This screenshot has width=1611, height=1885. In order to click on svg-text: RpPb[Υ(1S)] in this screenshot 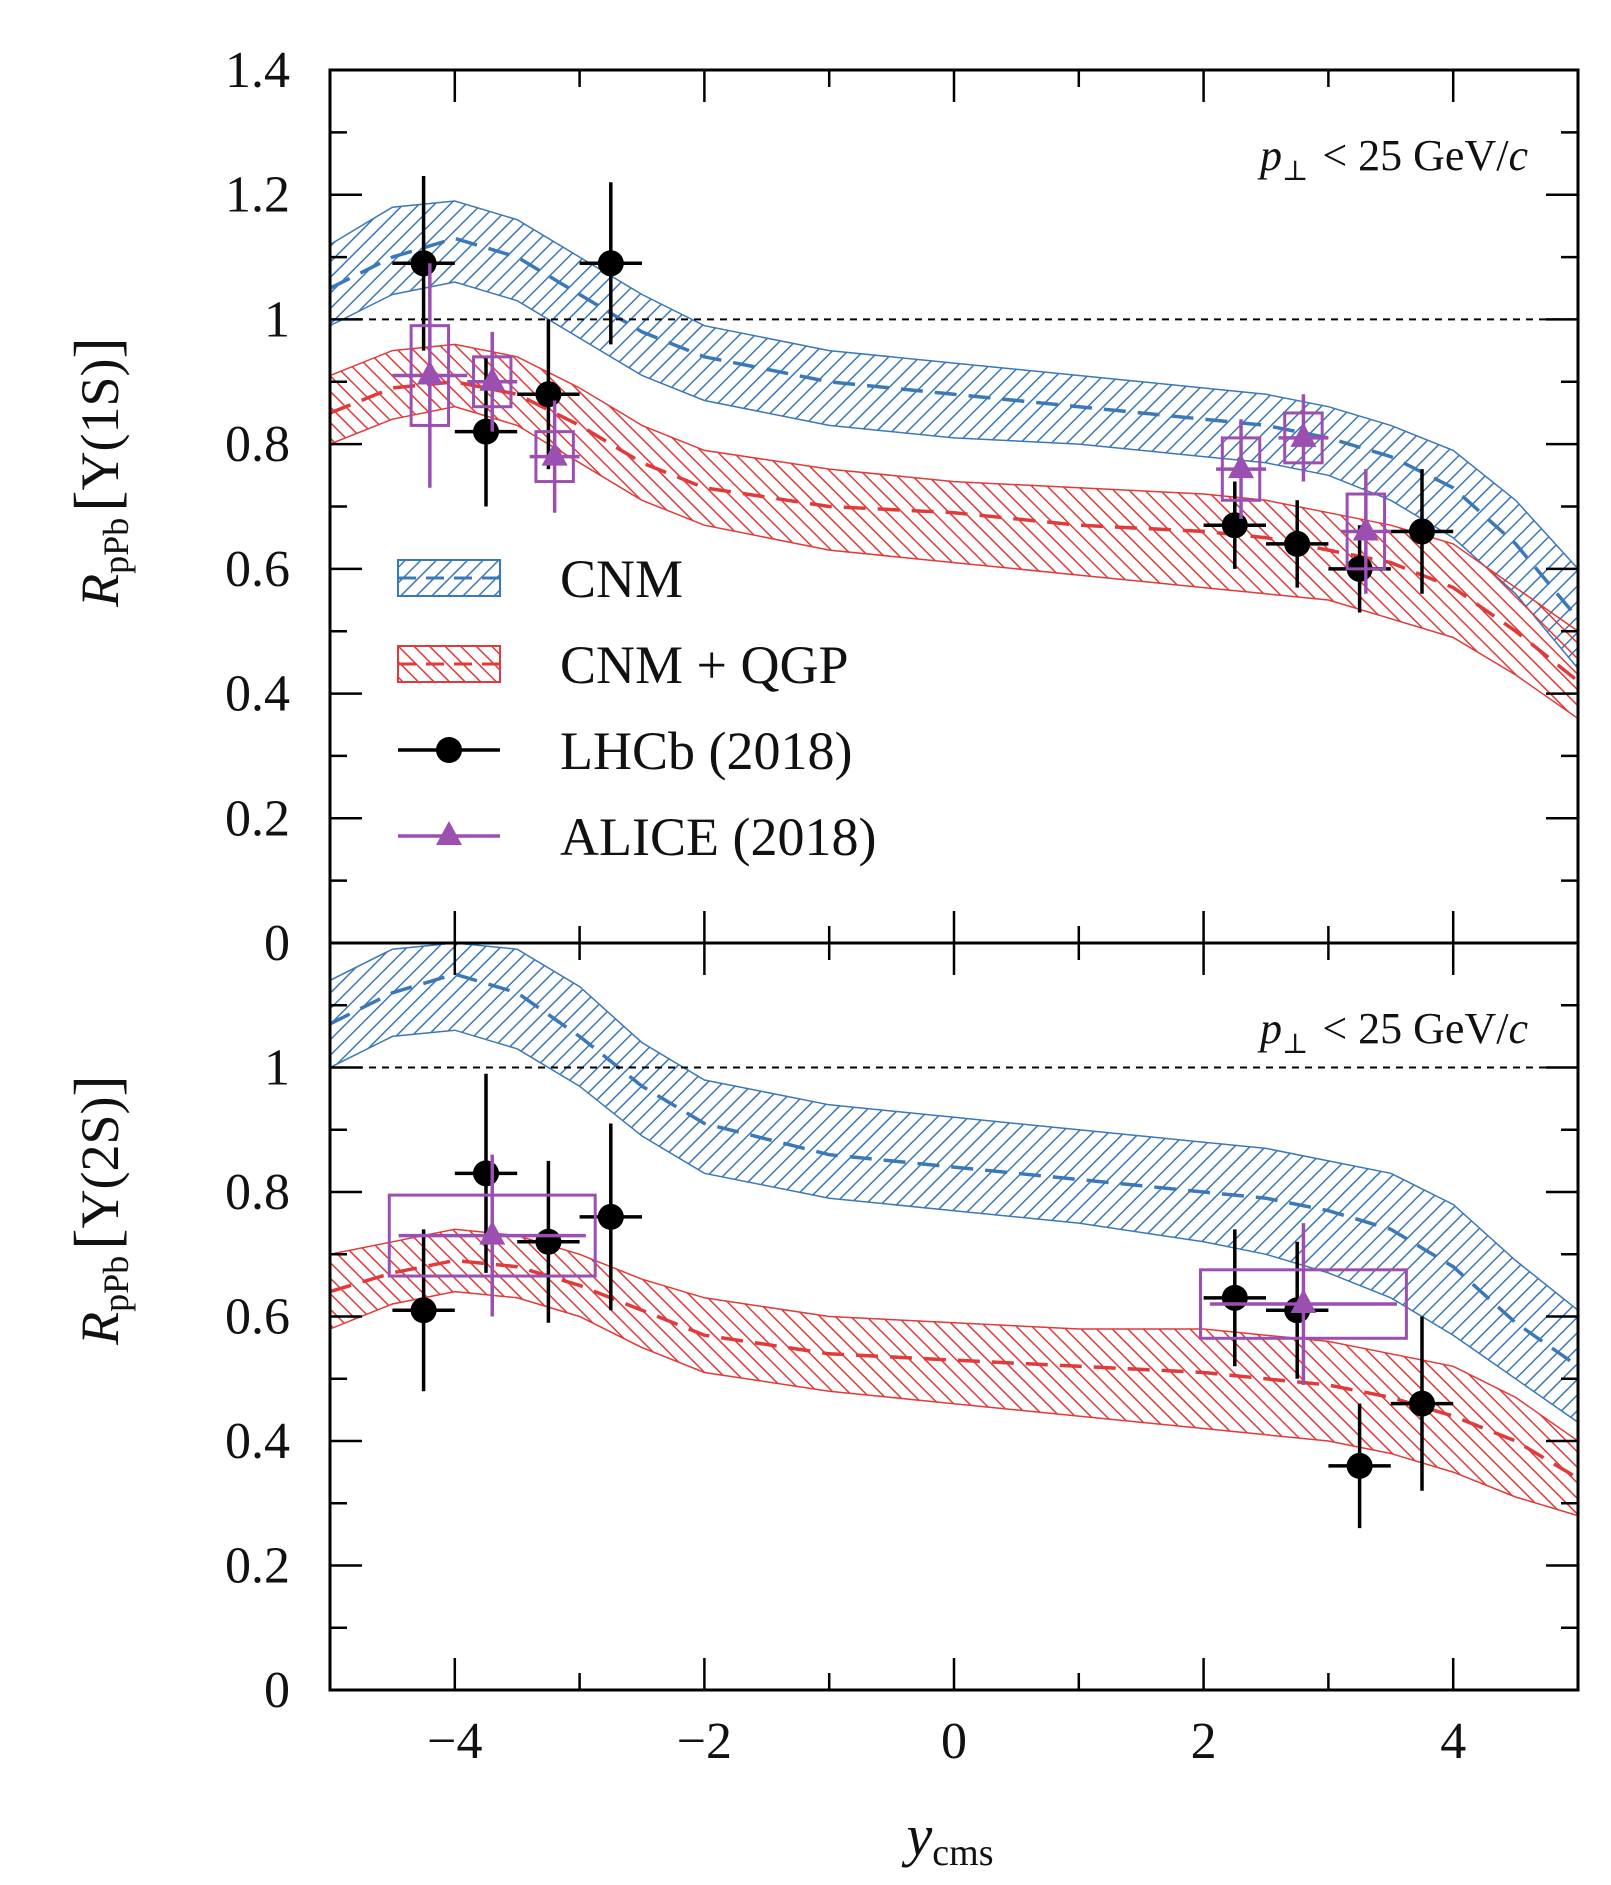, I will do `click(98, 472)`.